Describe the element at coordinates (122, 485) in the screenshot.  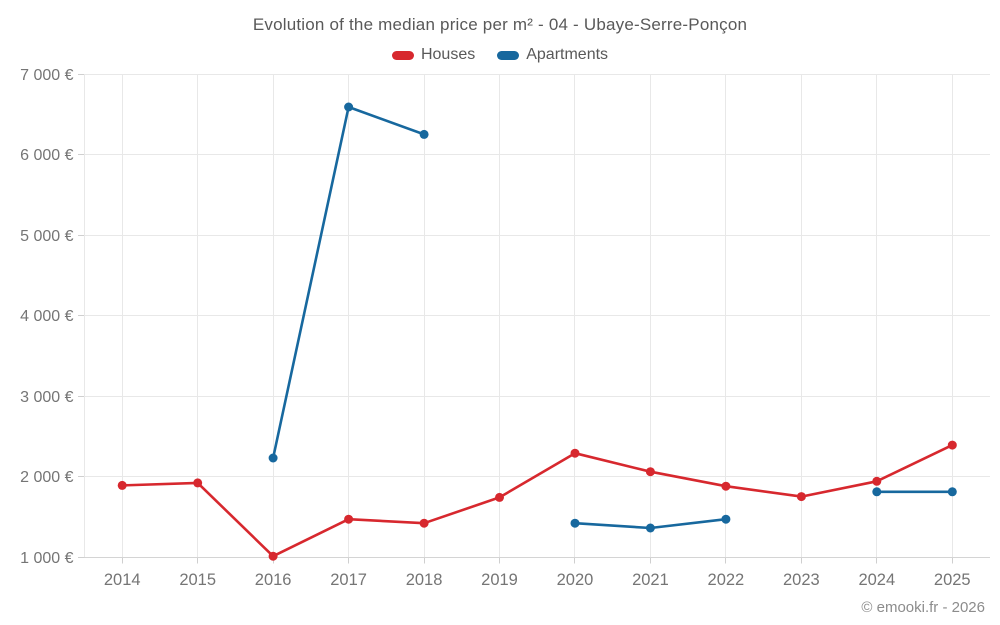
I see `data-point-houses-2014` at that location.